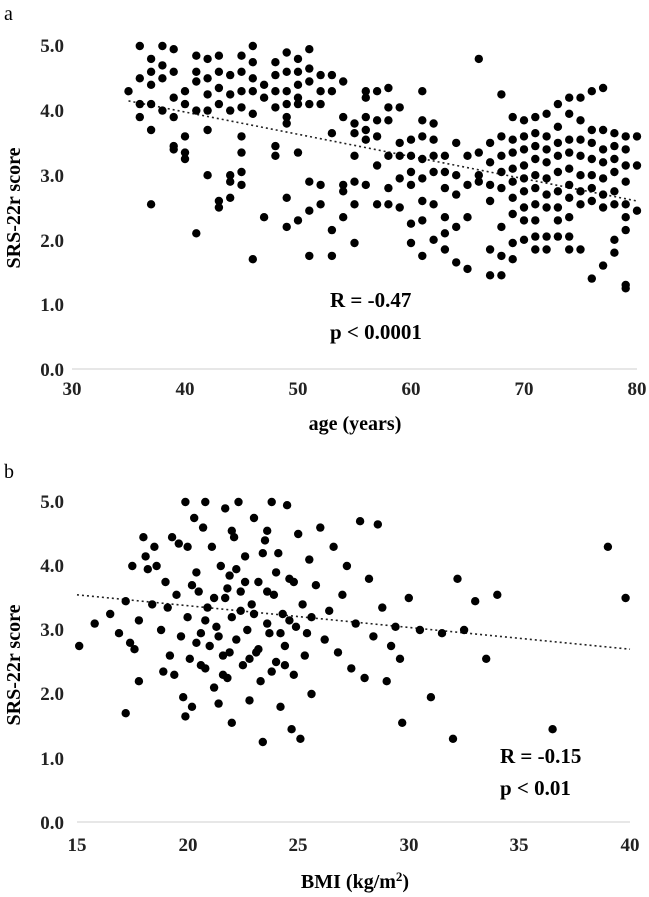 This screenshot has height=897, width=649. Describe the element at coordinates (188, 845) in the screenshot. I see `panel-b-xtick: 20` at that location.